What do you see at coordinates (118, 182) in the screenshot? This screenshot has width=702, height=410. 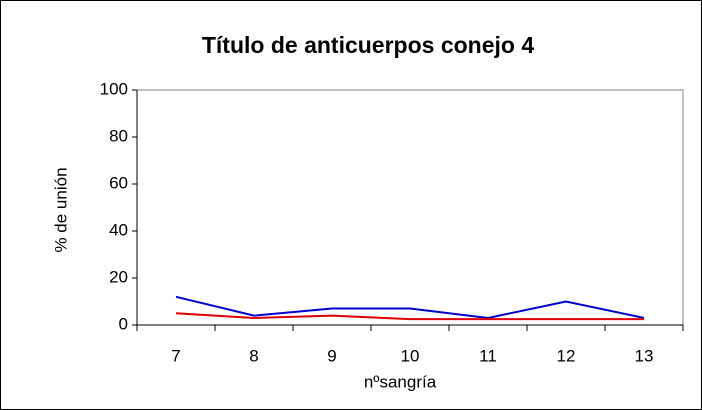 I see `y-tick-label: 60` at bounding box center [118, 182].